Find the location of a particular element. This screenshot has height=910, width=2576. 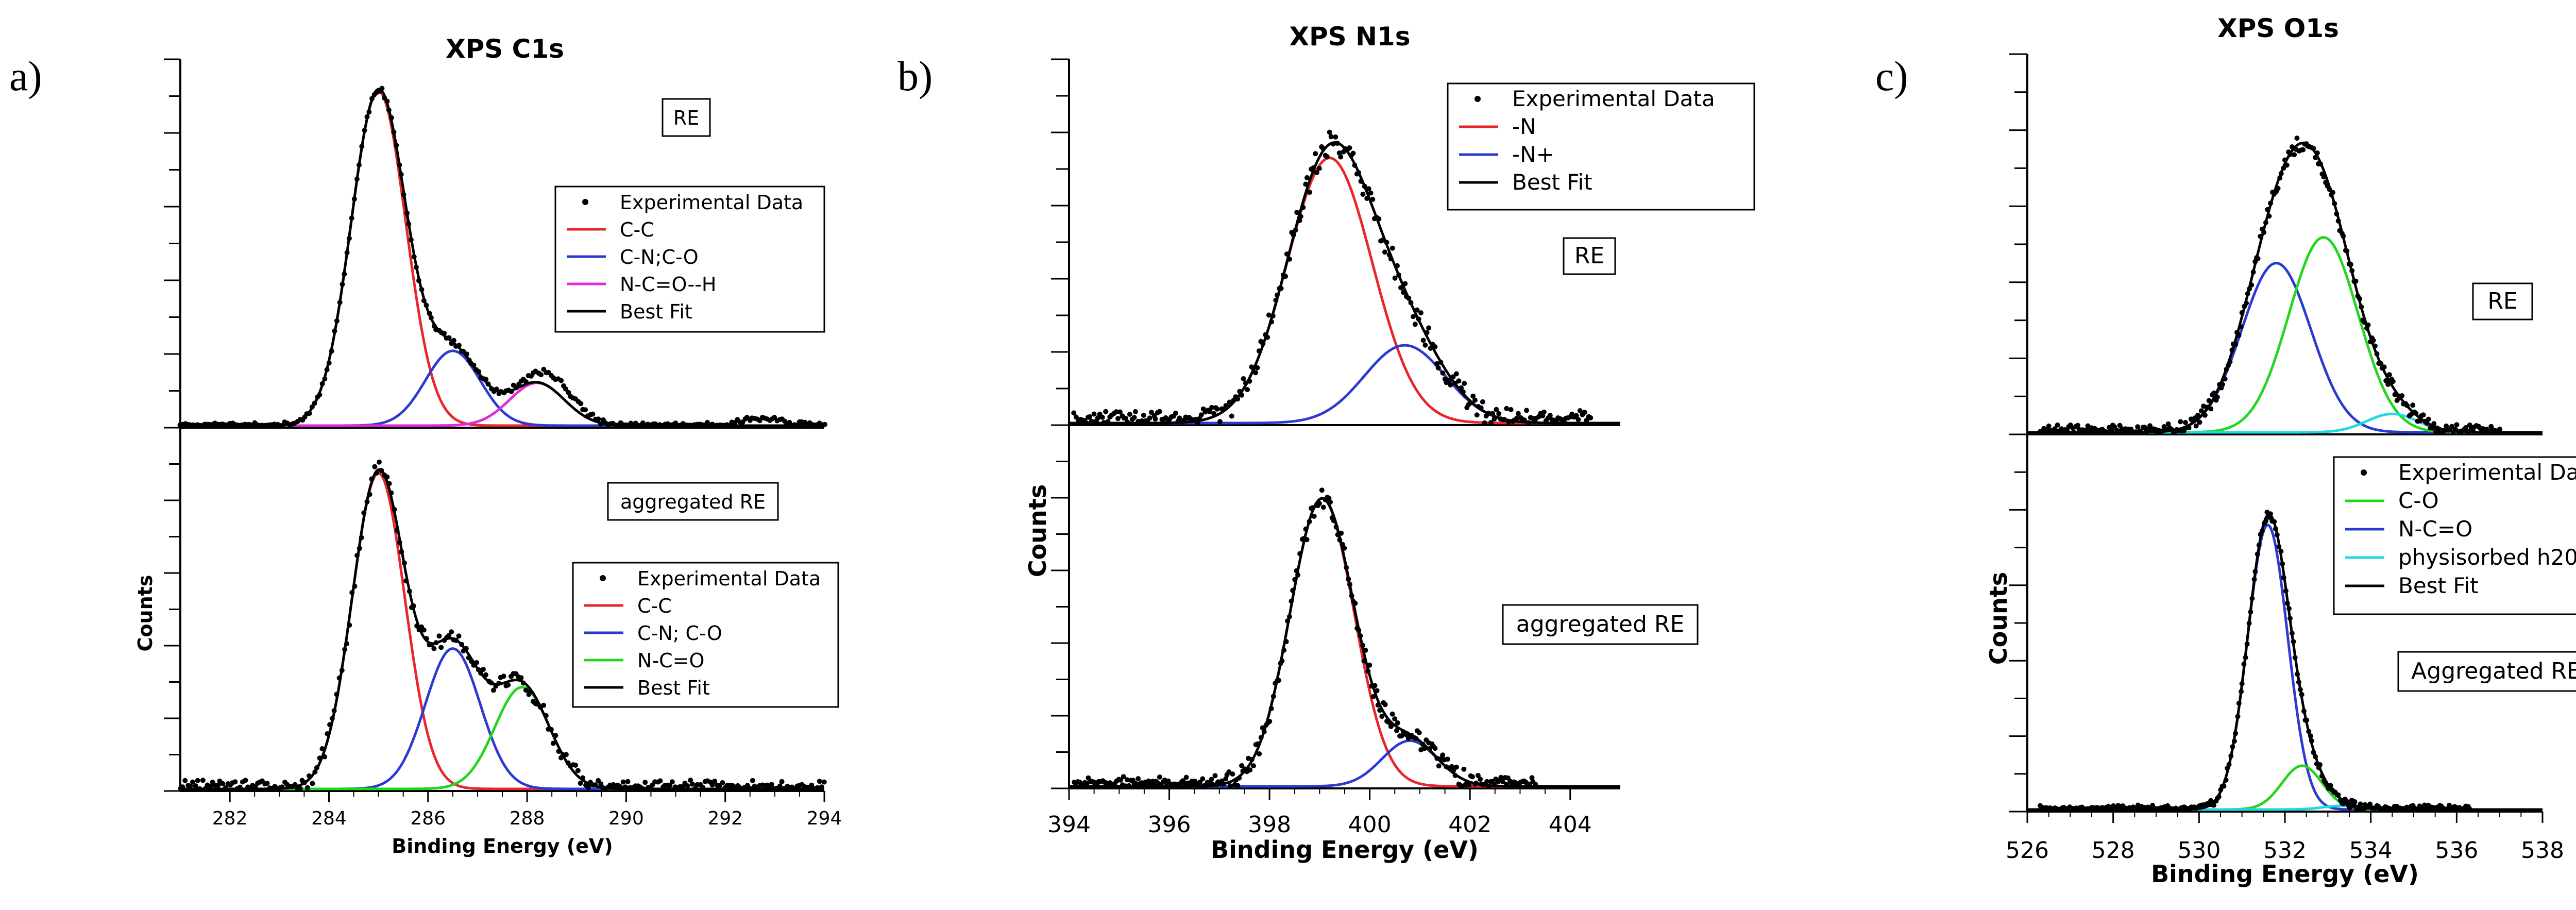

y-axis-label: Counts is located at coordinates (1038, 530).